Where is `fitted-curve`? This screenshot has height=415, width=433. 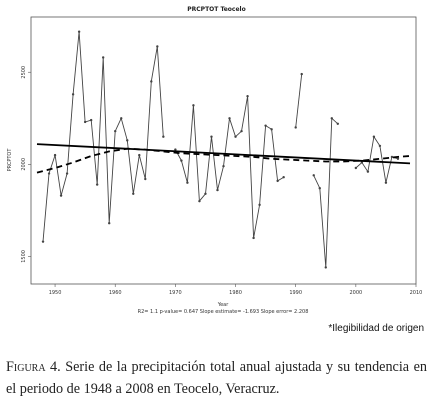
fitted-curve is located at coordinates (223, 160).